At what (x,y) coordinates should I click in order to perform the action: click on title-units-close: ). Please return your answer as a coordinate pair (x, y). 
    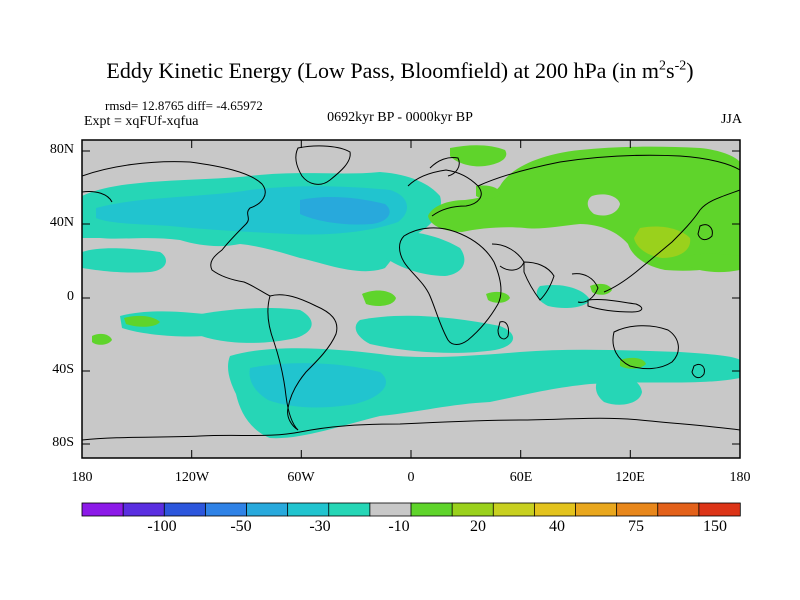
    Looking at the image, I should click on (690, 70).